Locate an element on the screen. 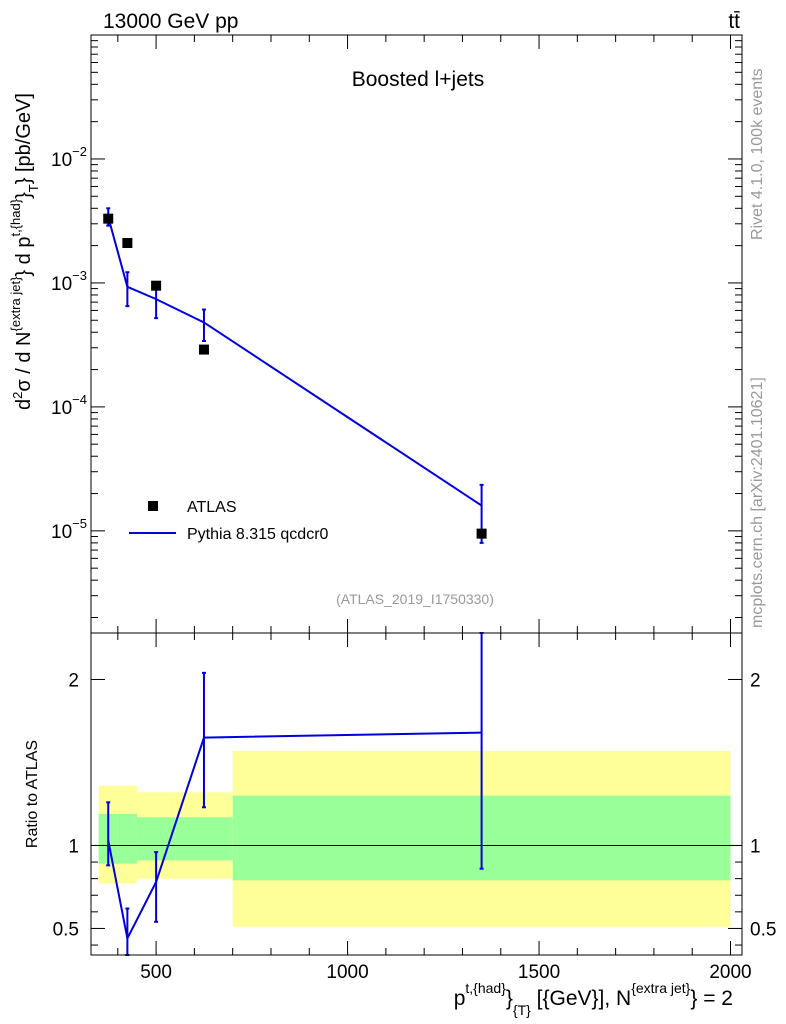  x-tick-labels: 500 1000 1500 2000 is located at coordinates (445, 972).